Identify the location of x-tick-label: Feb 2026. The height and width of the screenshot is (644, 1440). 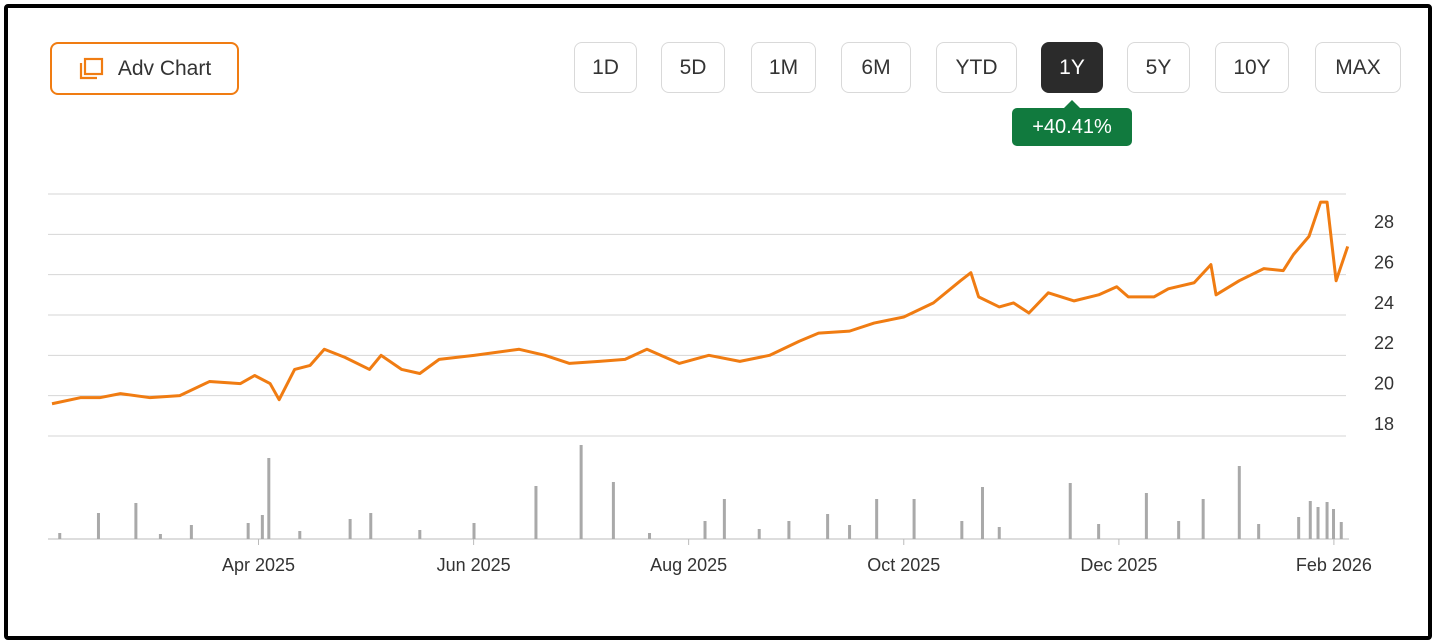
(1334, 565).